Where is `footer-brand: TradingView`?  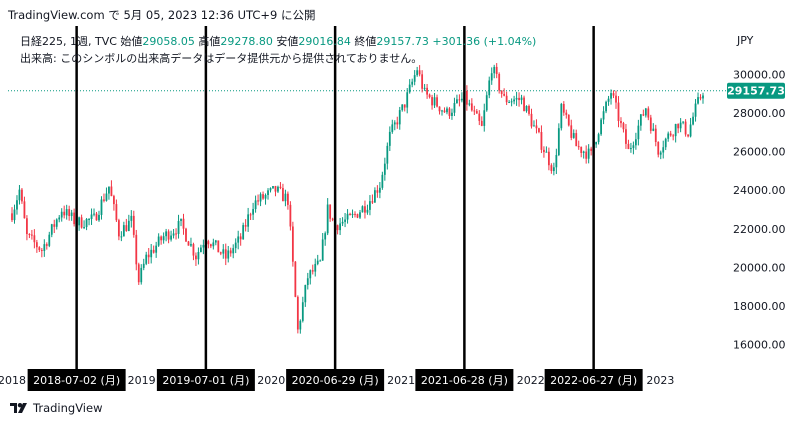 footer-brand: TradingView is located at coordinates (55, 408).